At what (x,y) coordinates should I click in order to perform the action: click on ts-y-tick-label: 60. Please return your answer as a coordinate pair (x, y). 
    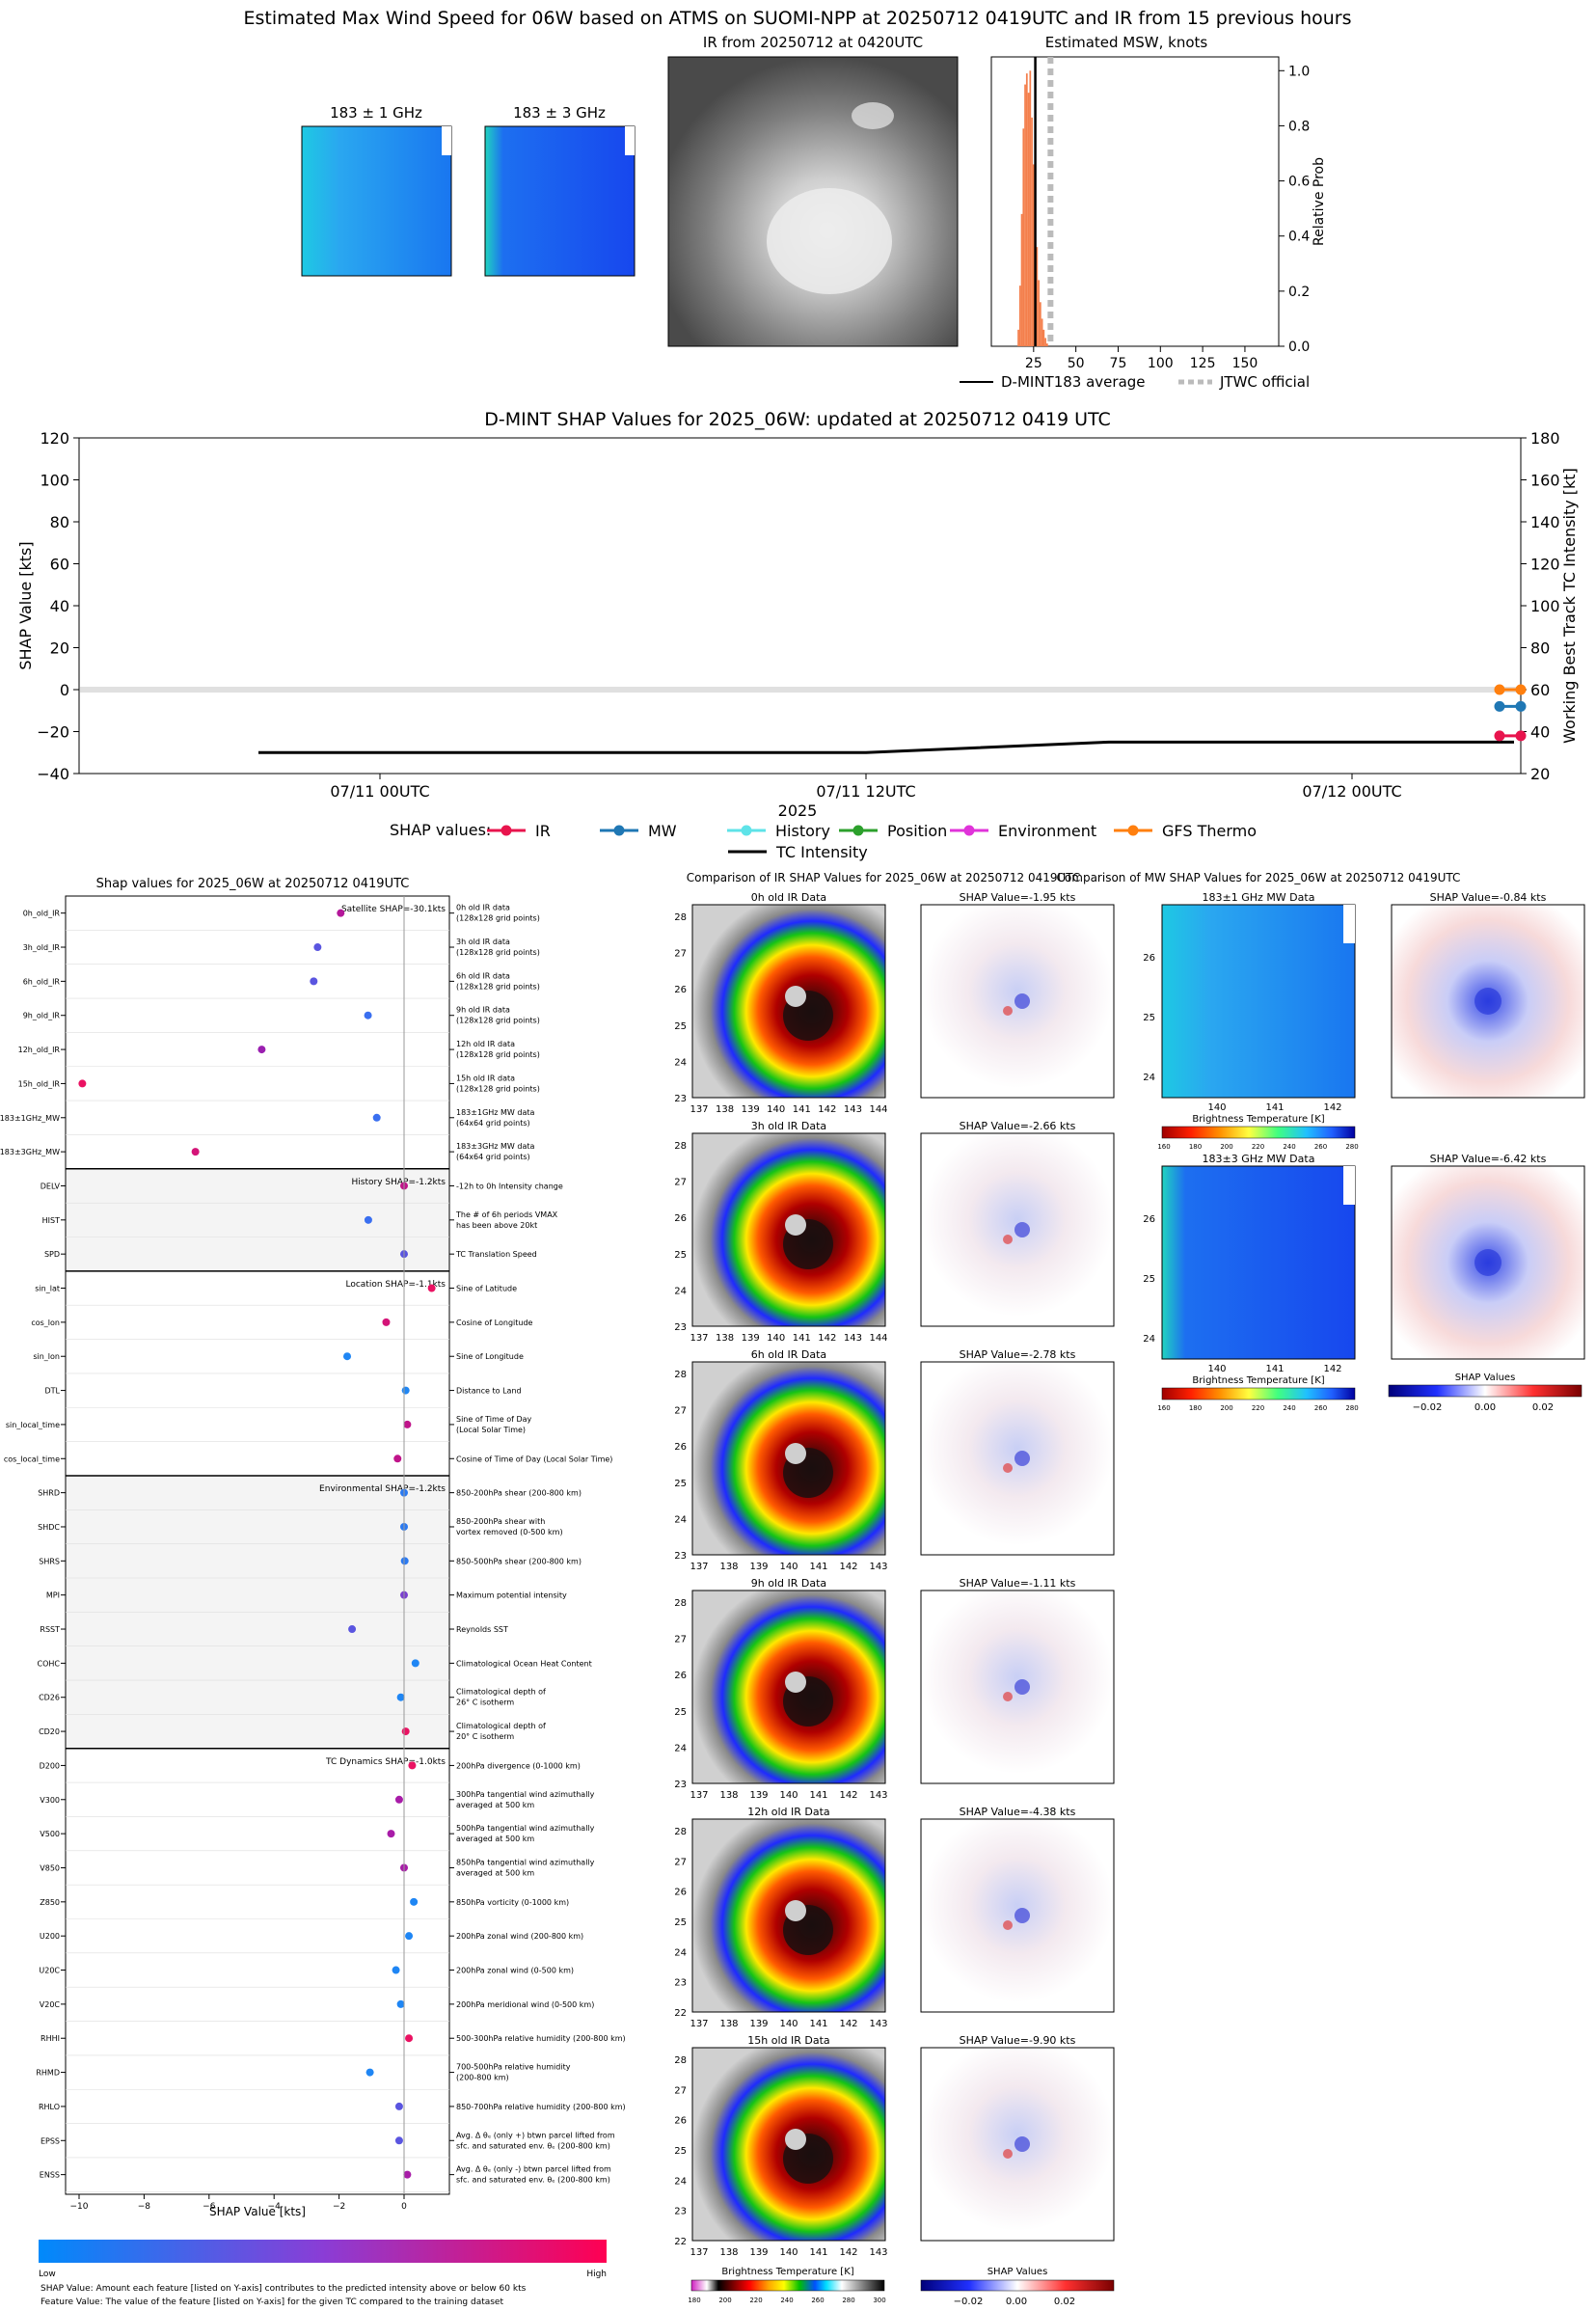
    Looking at the image, I should click on (60, 565).